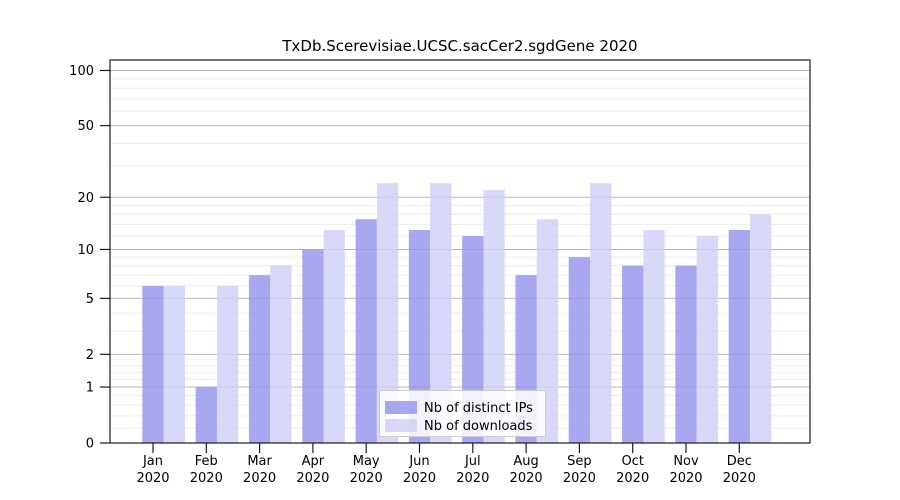 This screenshot has height=500, width=900. Describe the element at coordinates (259, 359) in the screenshot. I see `bar-distinct-ips-mar` at that location.